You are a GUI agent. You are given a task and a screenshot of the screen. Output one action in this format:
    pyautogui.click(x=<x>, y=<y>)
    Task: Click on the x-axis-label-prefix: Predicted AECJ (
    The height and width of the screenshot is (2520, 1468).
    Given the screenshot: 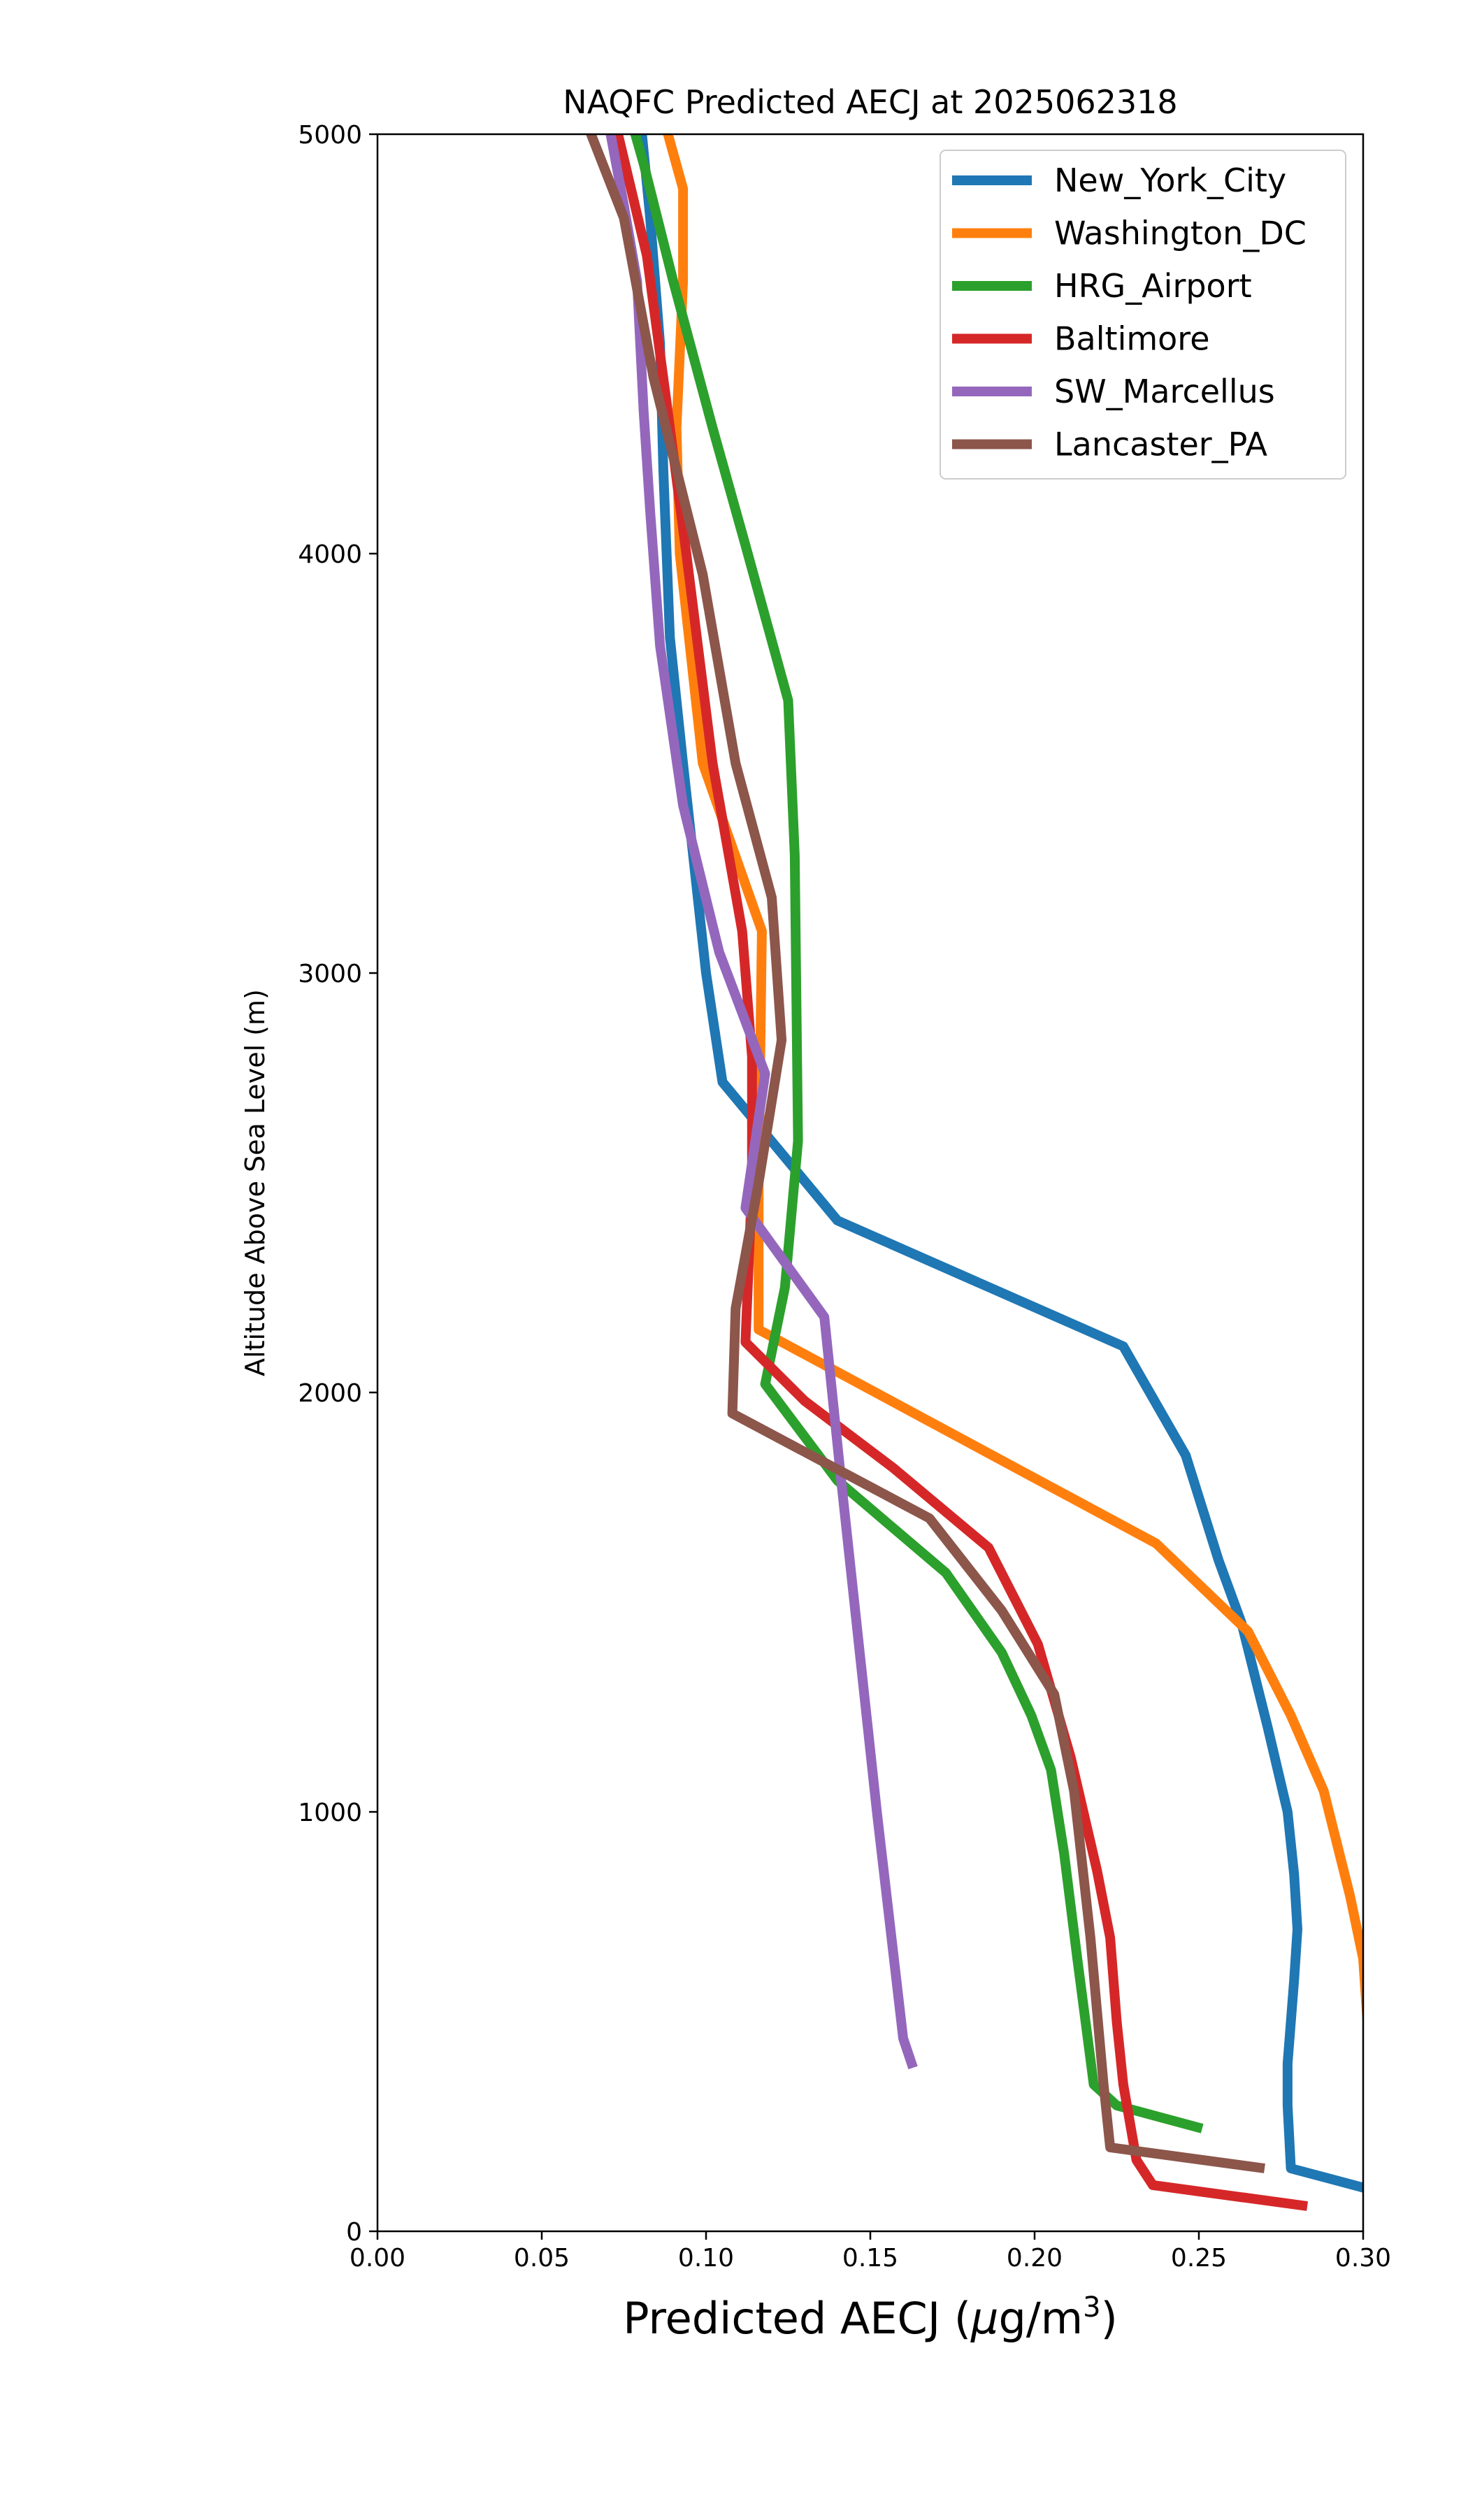 What is the action you would take?
    pyautogui.click(x=797, y=2318)
    